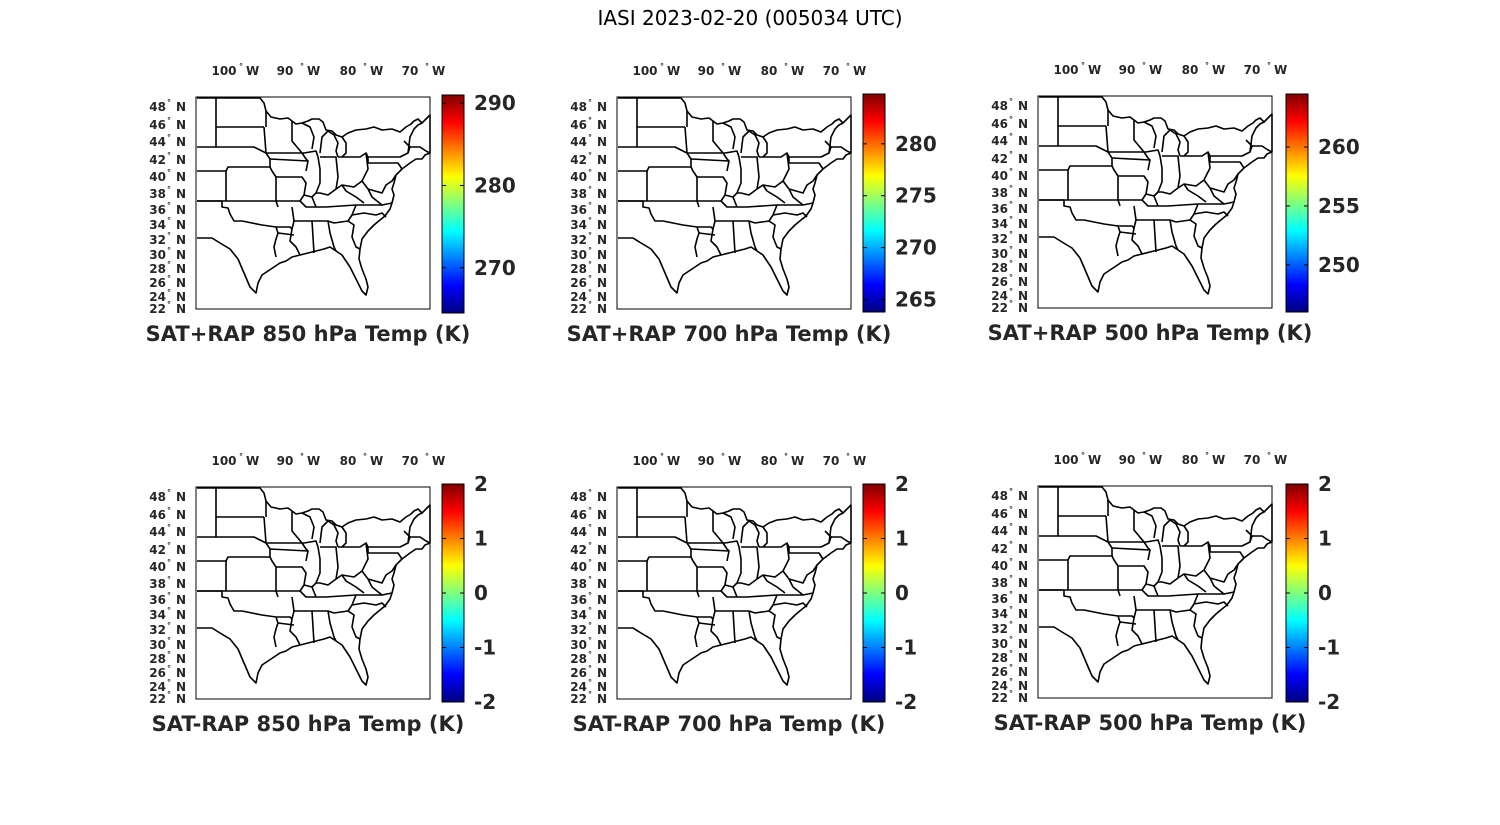 The width and height of the screenshot is (1500, 825). I want to click on figure-title: IASI 2023-02-20 (005034 UTC), so click(750, 18).